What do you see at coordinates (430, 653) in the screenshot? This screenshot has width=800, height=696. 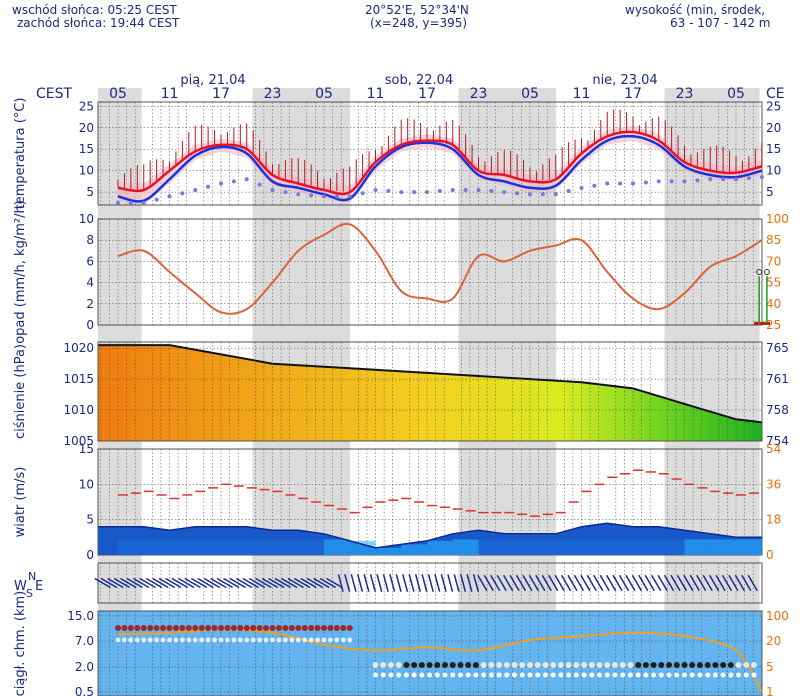 I see `clouds-frame` at bounding box center [430, 653].